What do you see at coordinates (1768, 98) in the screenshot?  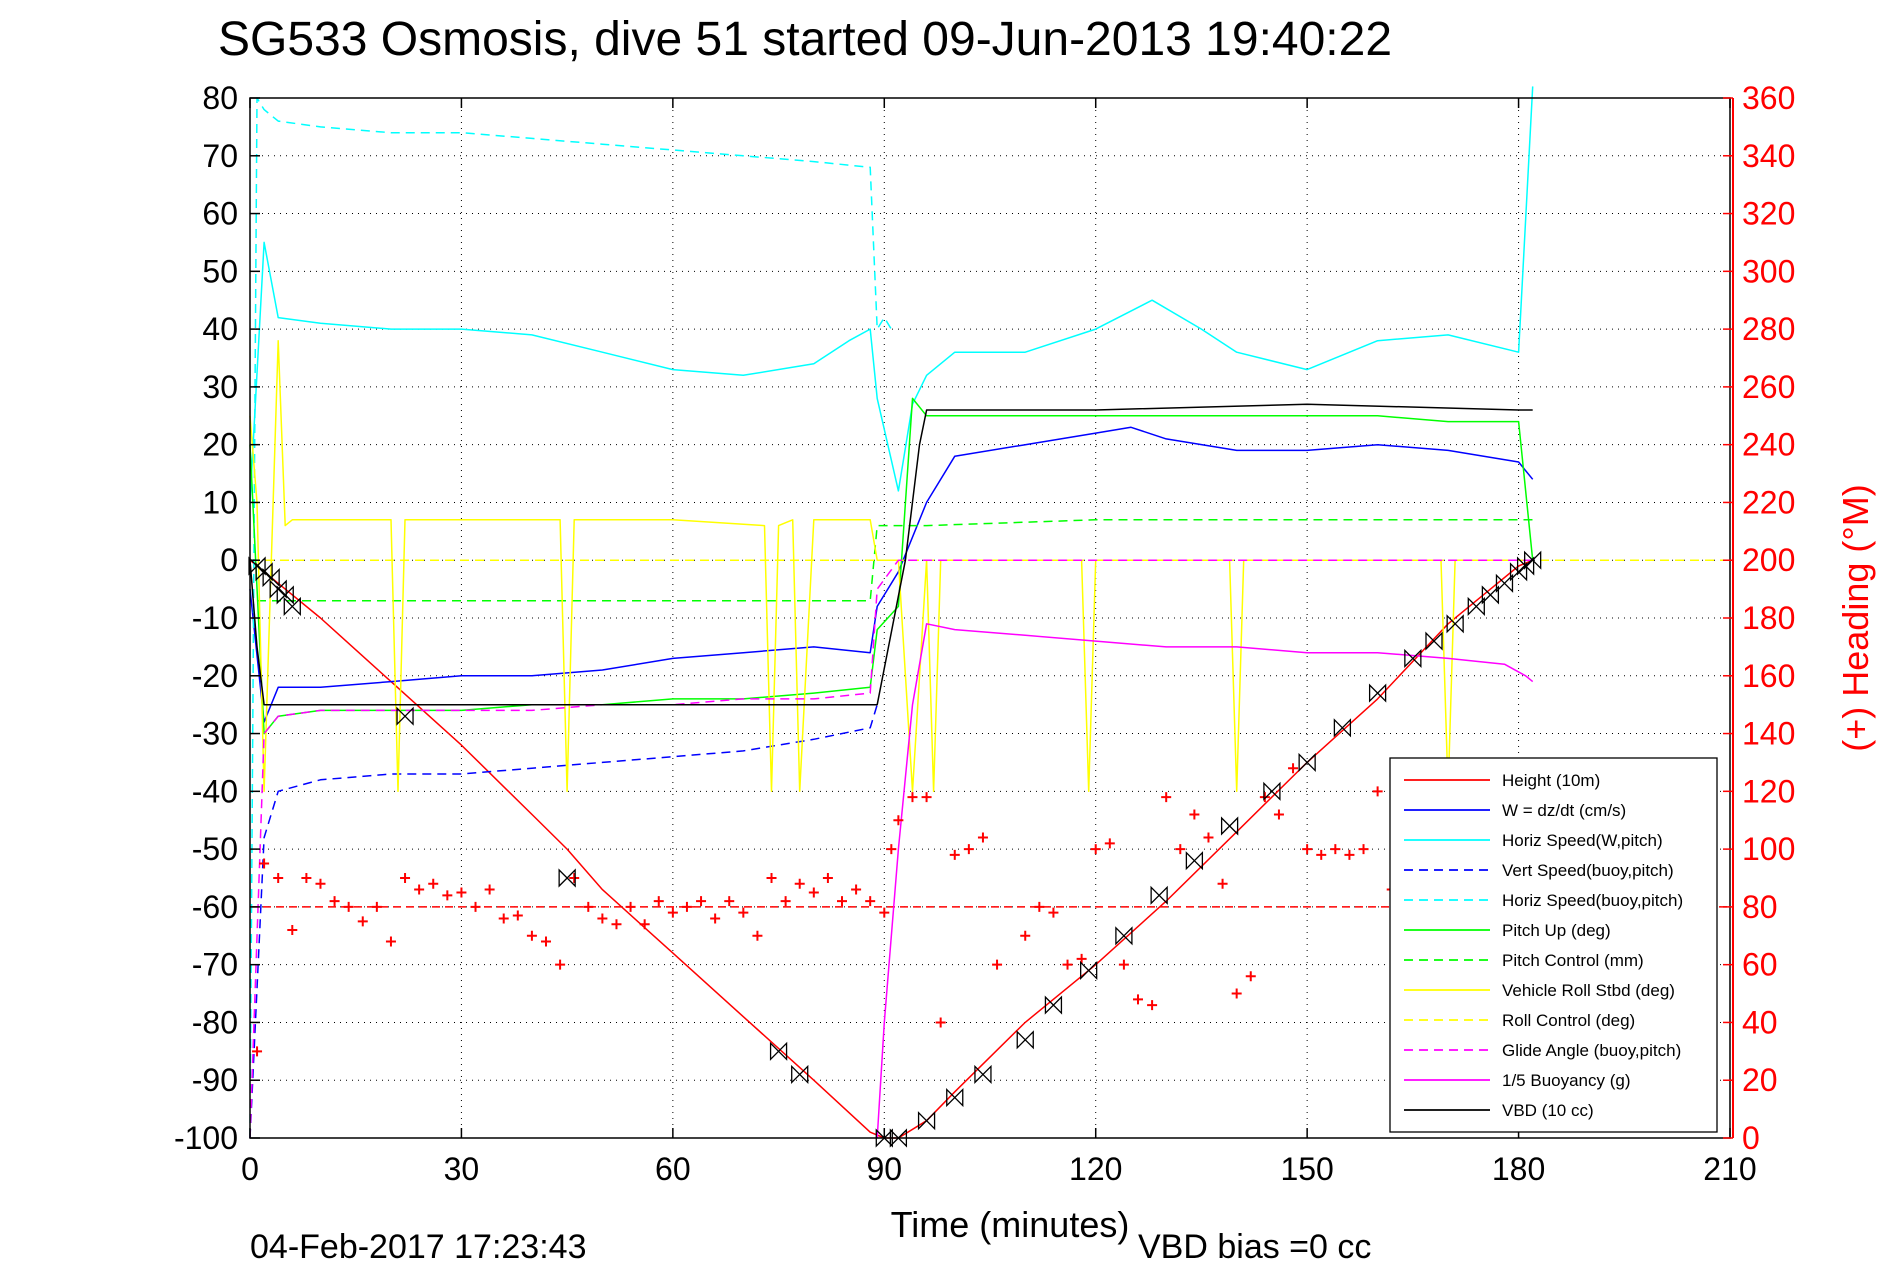 I see `heading-tick-label: 360` at bounding box center [1768, 98].